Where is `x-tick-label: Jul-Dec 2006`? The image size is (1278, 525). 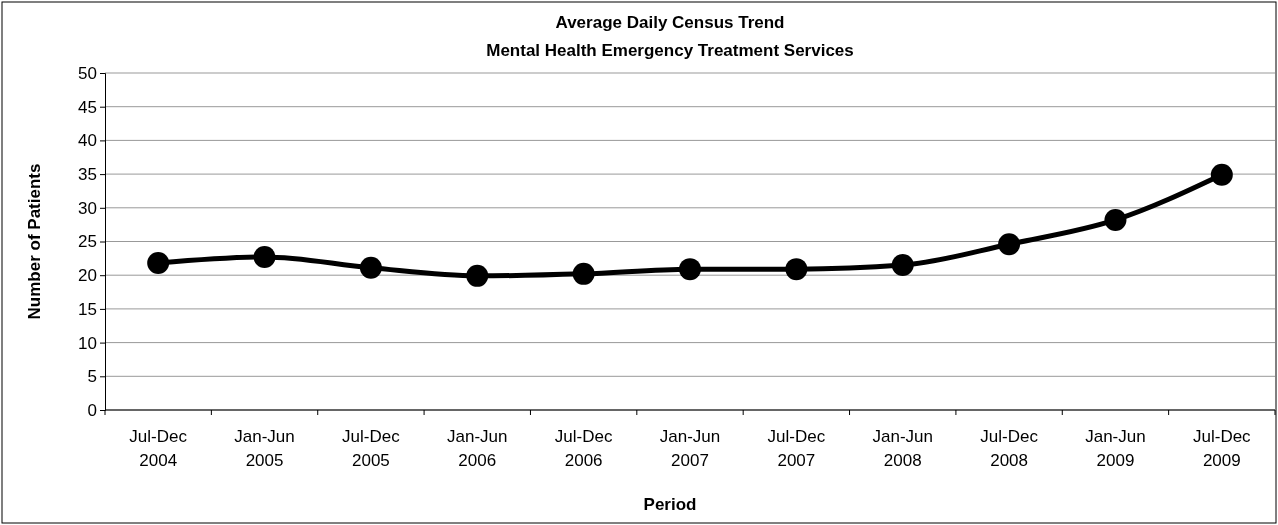 x-tick-label: Jul-Dec 2006 is located at coordinates (583, 448).